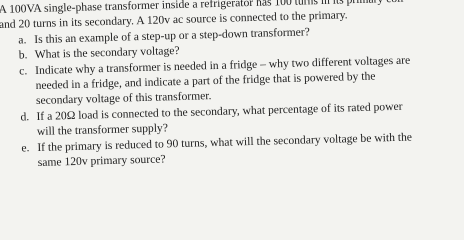  What do you see at coordinates (22, 40) in the screenshot?
I see `question-label: a.` at bounding box center [22, 40].